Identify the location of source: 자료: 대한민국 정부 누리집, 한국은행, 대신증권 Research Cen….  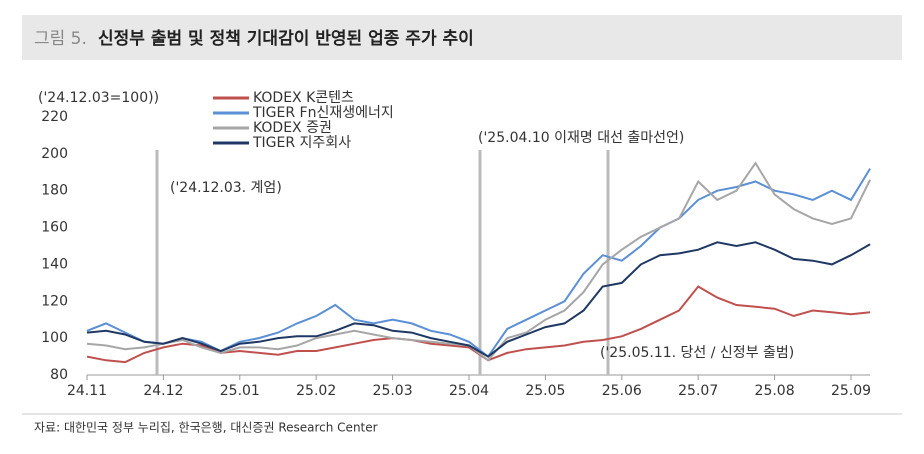
(206, 427).